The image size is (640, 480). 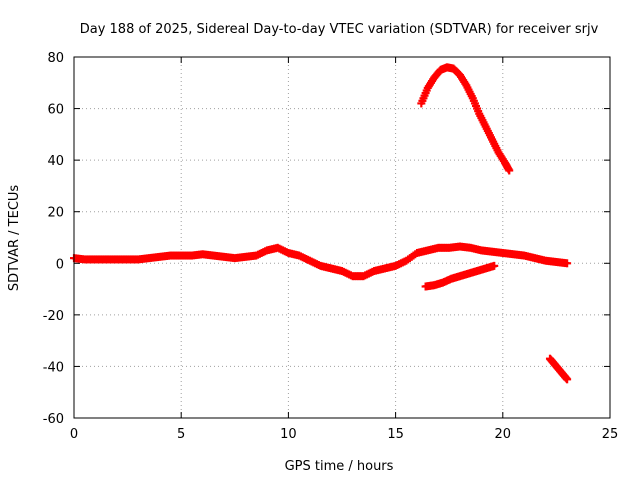 What do you see at coordinates (55, 58) in the screenshot?
I see `y-tick-label: 80` at bounding box center [55, 58].